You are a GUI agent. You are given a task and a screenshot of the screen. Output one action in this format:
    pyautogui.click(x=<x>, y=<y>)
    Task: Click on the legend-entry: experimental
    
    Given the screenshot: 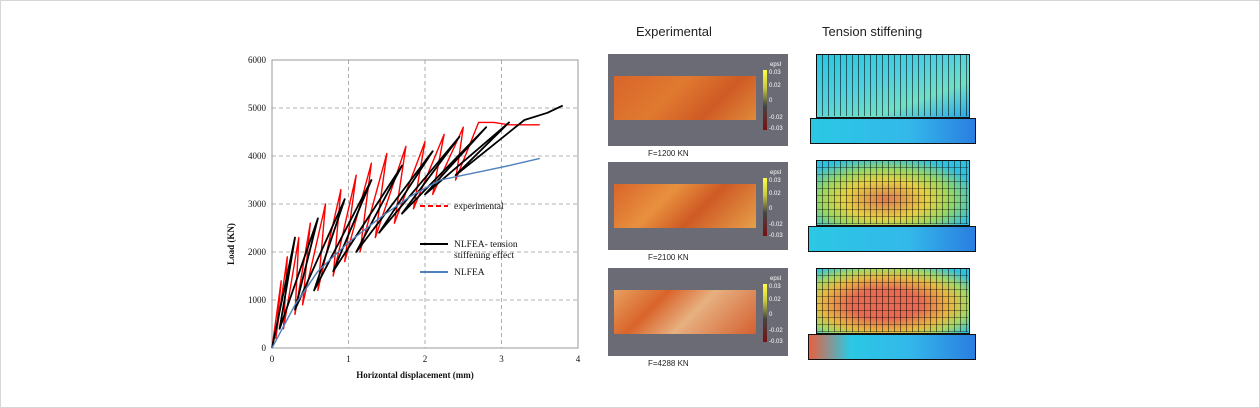 What is the action you would take?
    pyautogui.click(x=479, y=207)
    